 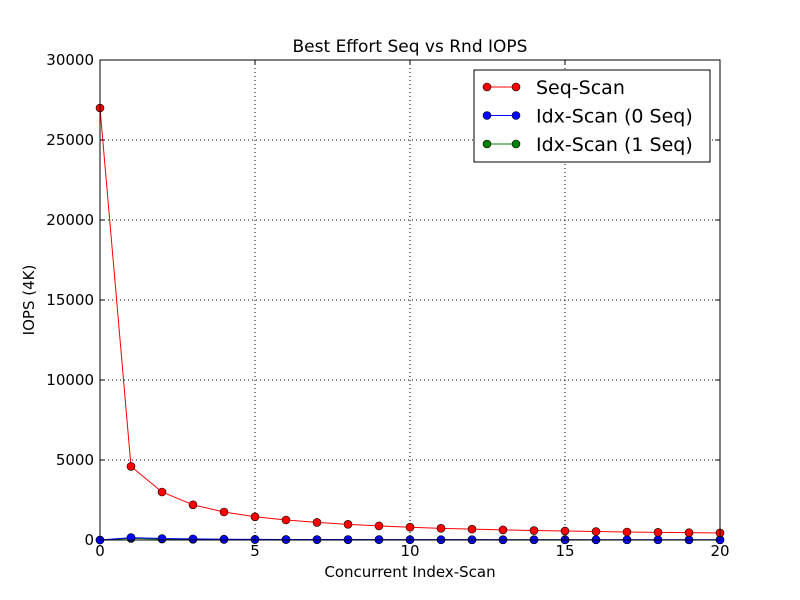 I want to click on x-tick-label: 0, so click(x=100, y=551).